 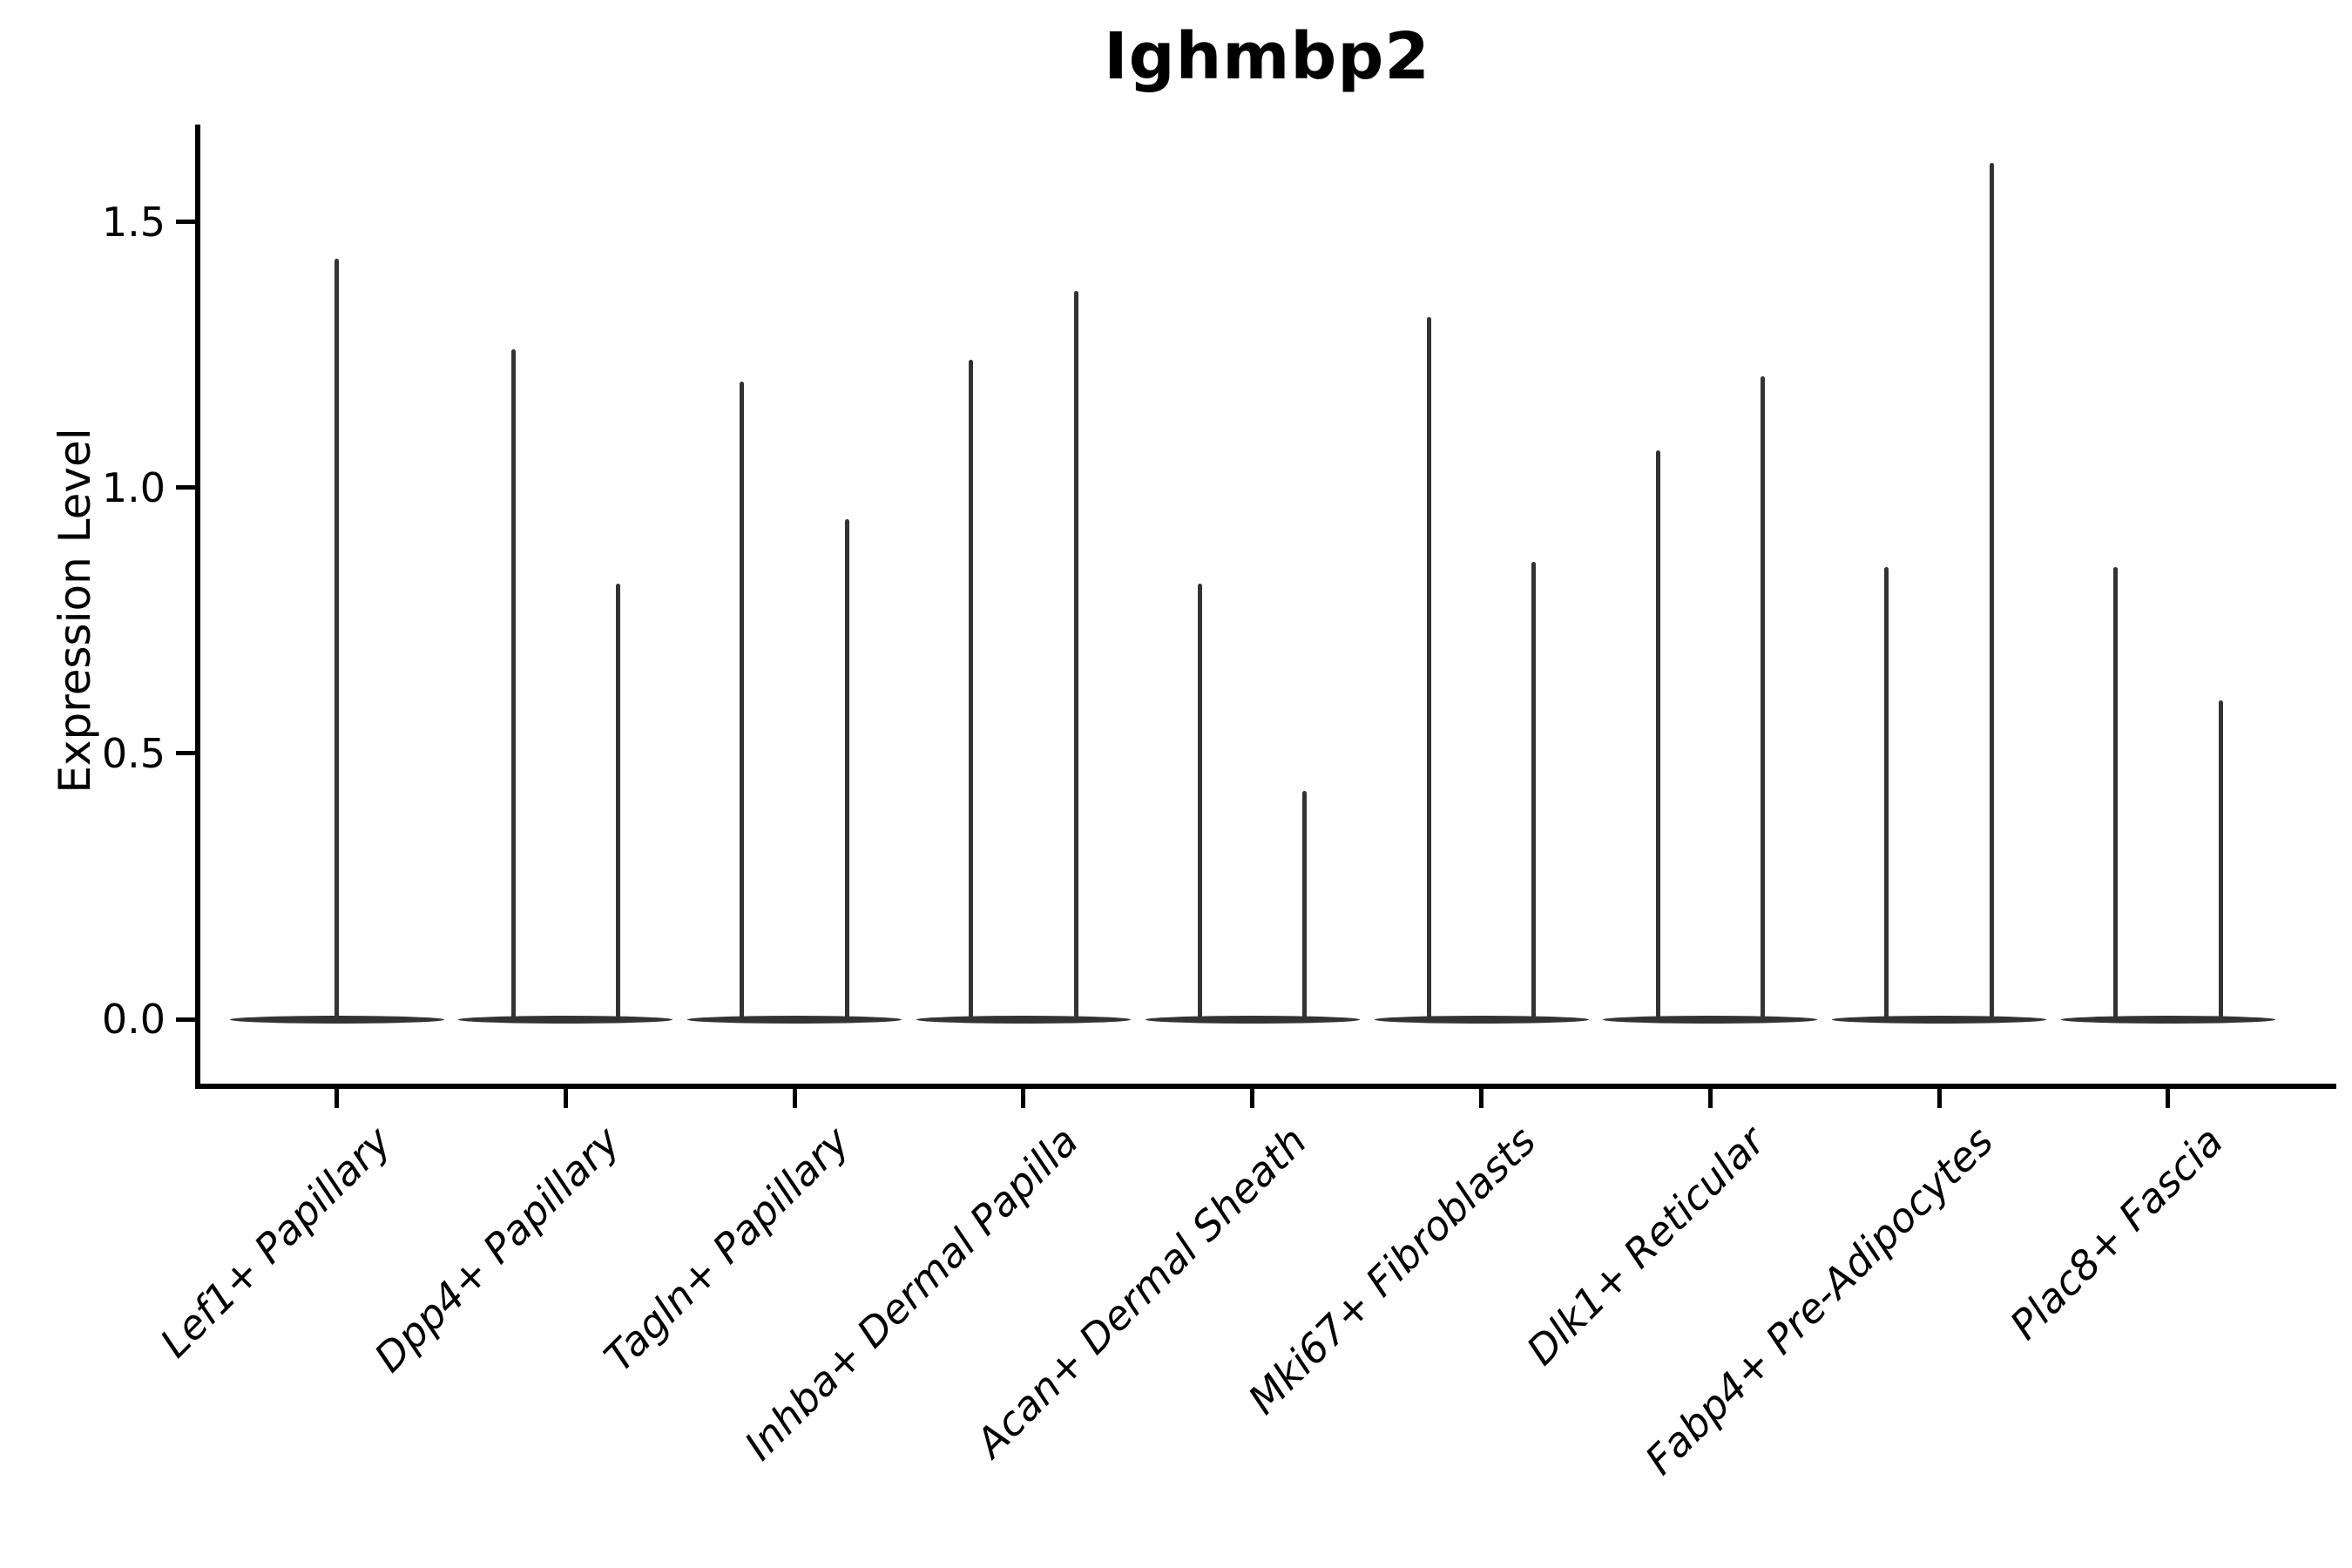 I want to click on y-tick-label: 0.0, so click(x=134, y=1019).